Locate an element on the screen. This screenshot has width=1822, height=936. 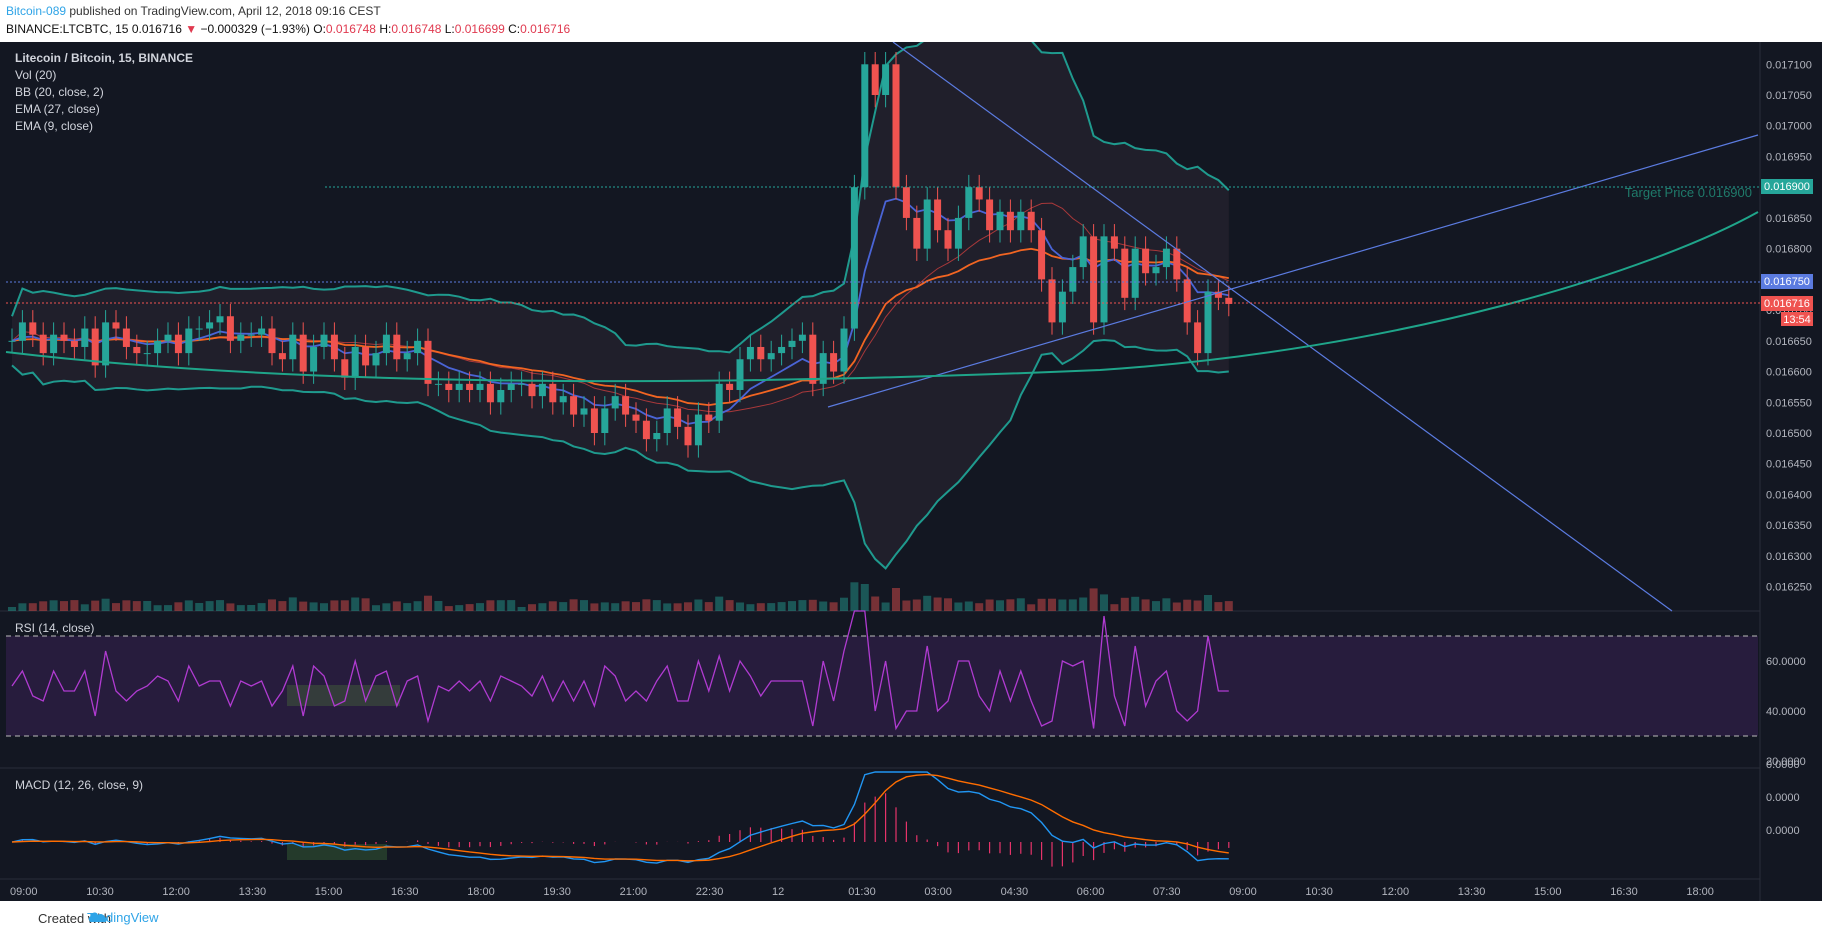
legend-ema9: EMA (9, close) is located at coordinates (54, 126).